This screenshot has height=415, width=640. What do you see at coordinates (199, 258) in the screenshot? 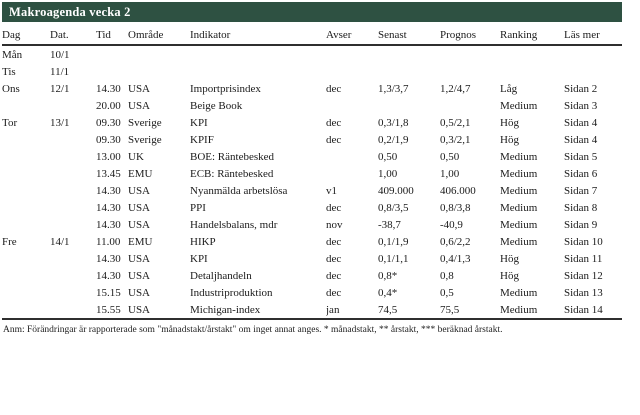
I see `cell-indikator: KPI` at bounding box center [199, 258].